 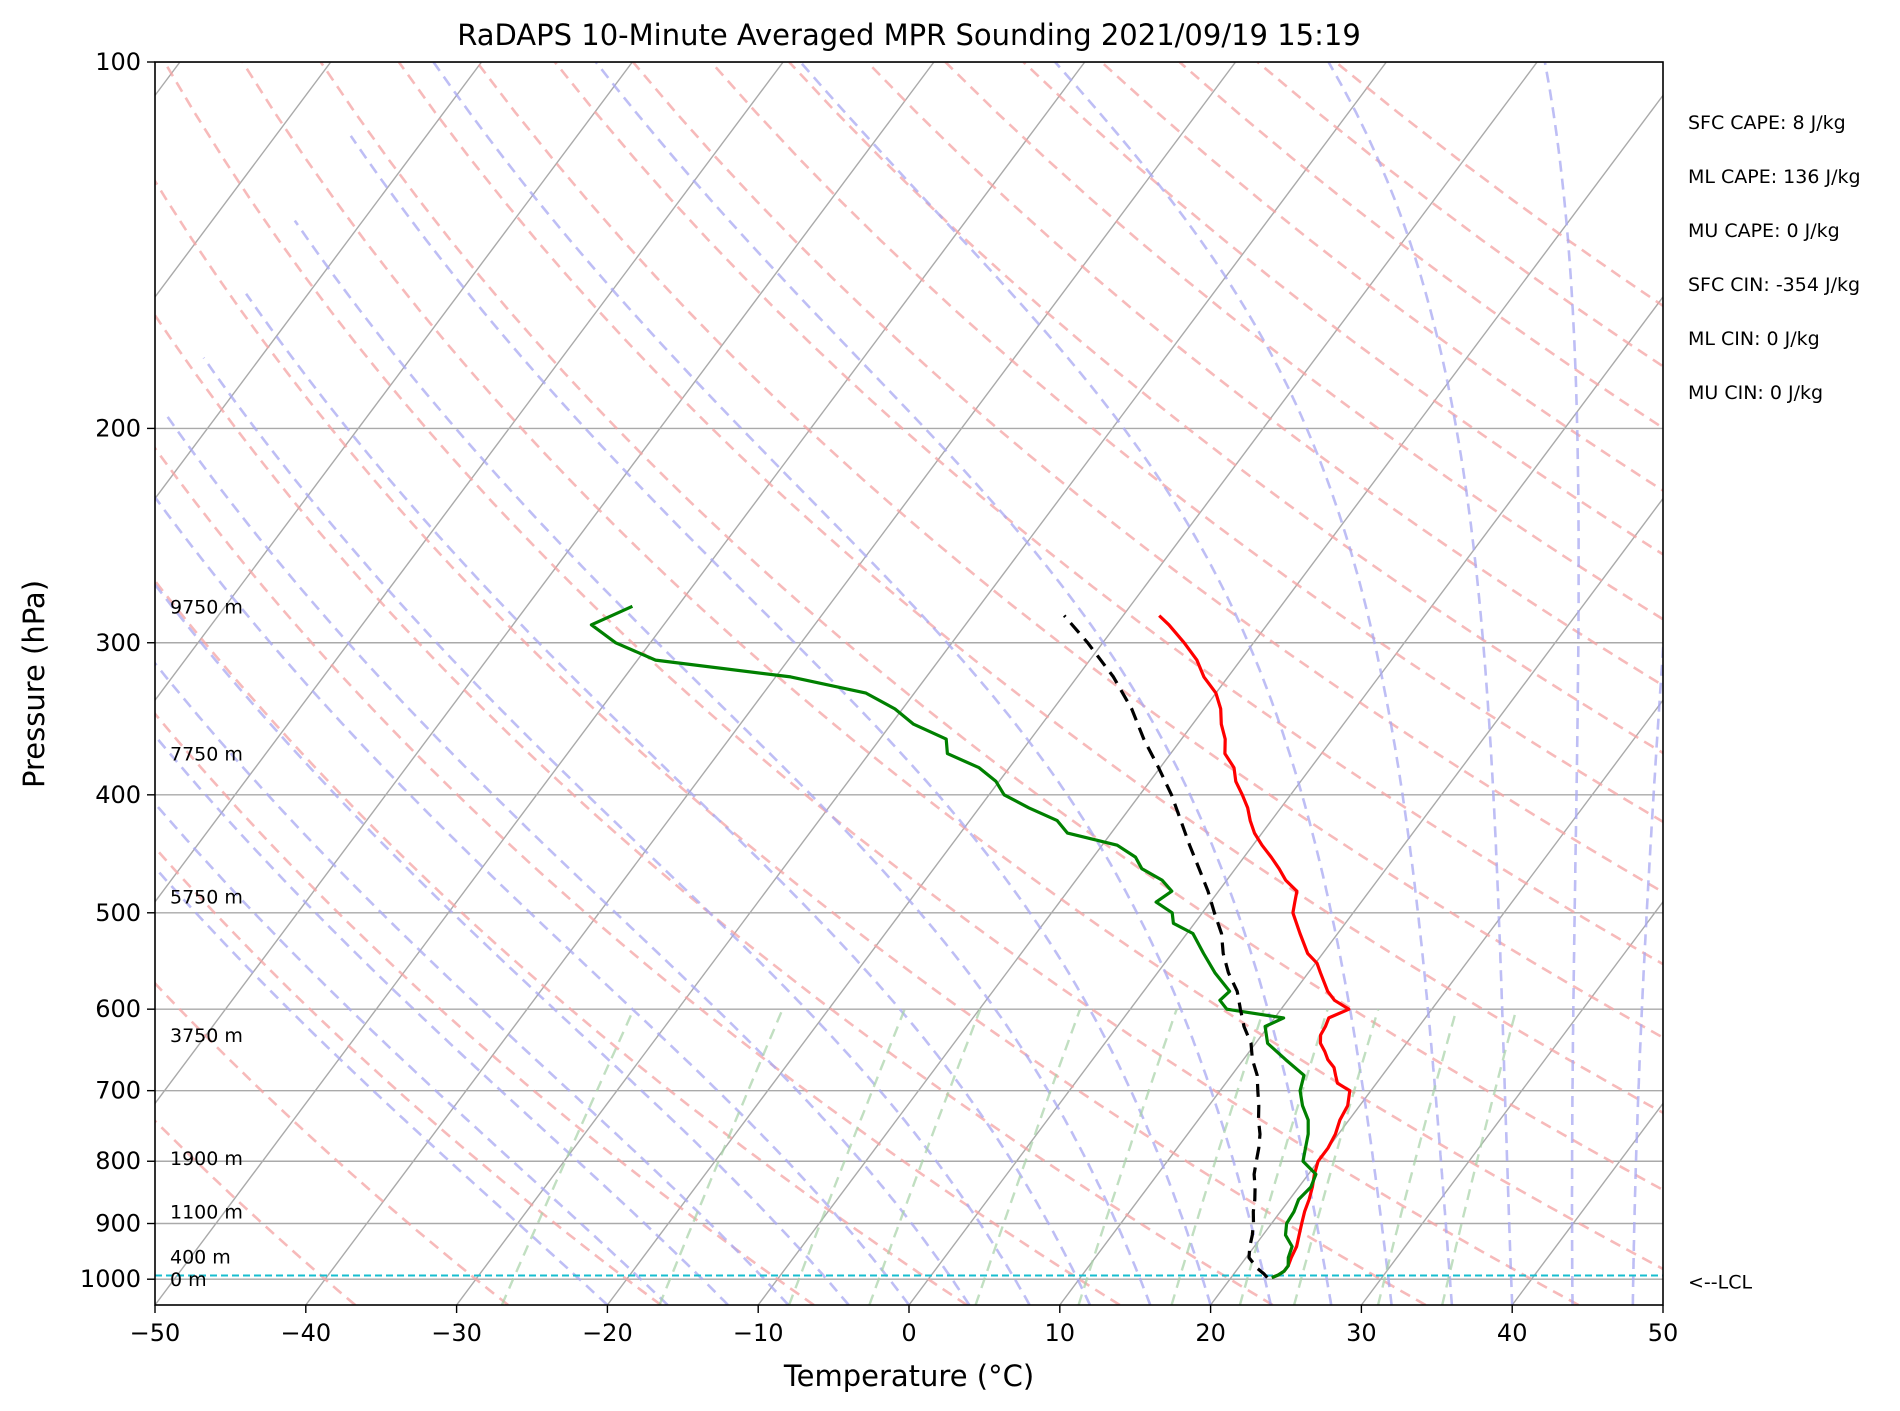 I want to click on stat-line: ML CAPE: 136 J/kg, so click(x=1774, y=177).